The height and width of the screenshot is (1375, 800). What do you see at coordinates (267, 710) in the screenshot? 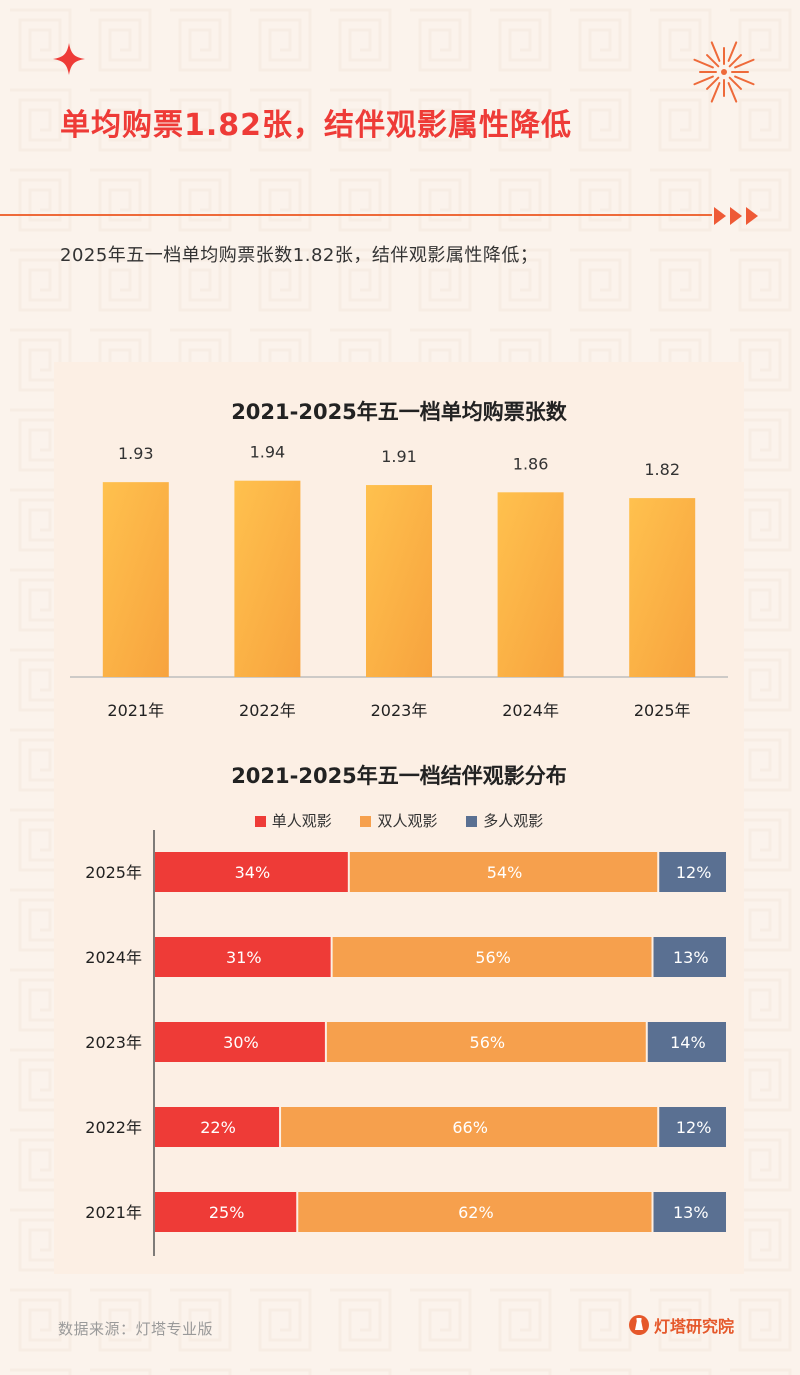
I see `x-tick-label: 2022年` at bounding box center [267, 710].